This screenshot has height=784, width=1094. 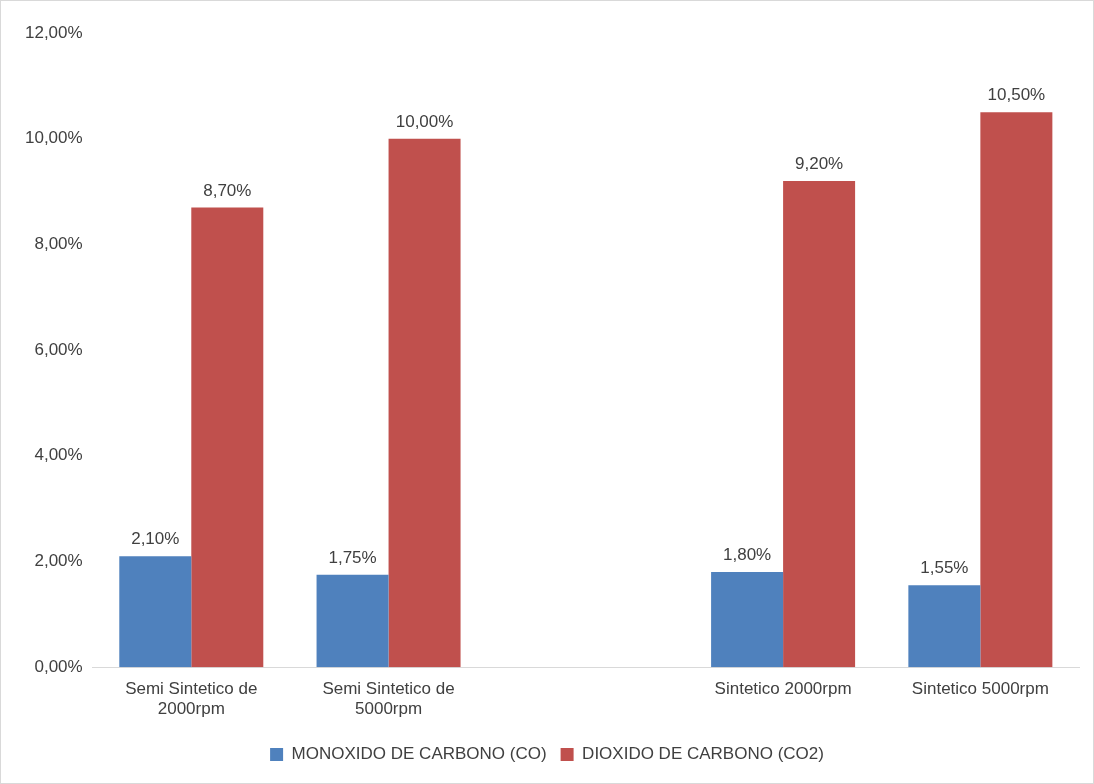 I want to click on data-label: 1,80%, so click(x=747, y=555).